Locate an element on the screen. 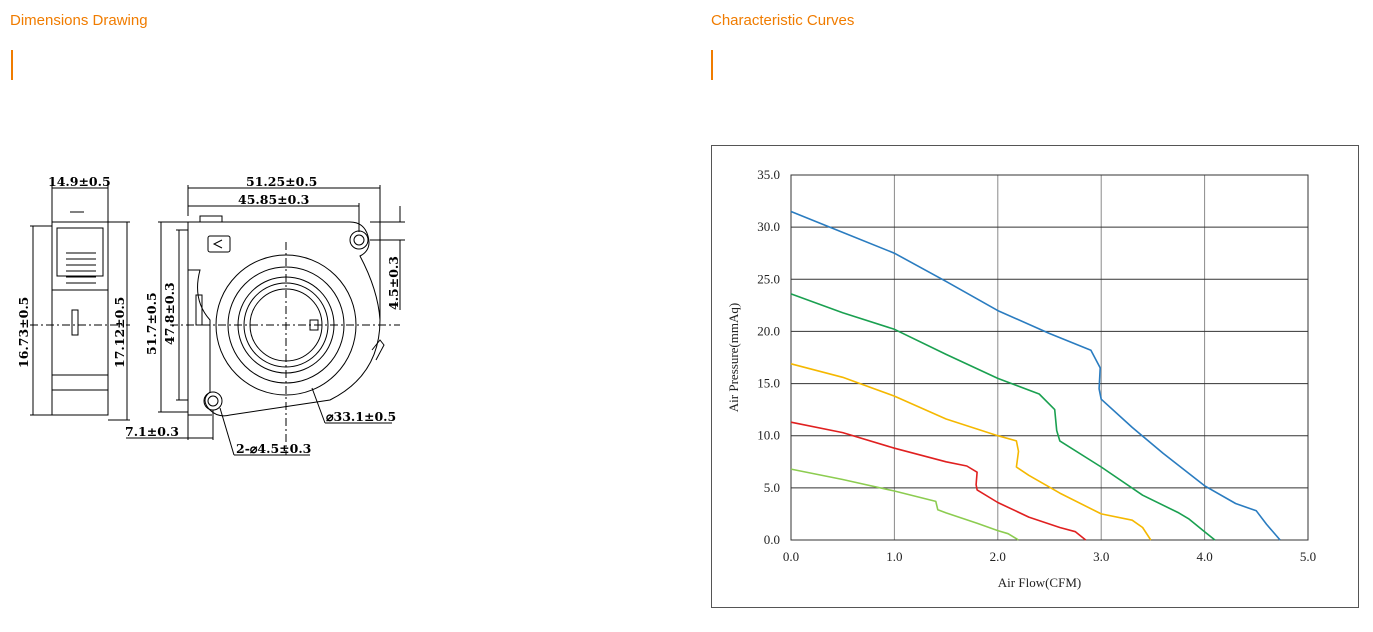 The width and height of the screenshot is (1373, 632). dimensions-title-accent-bar is located at coordinates (12, 65).